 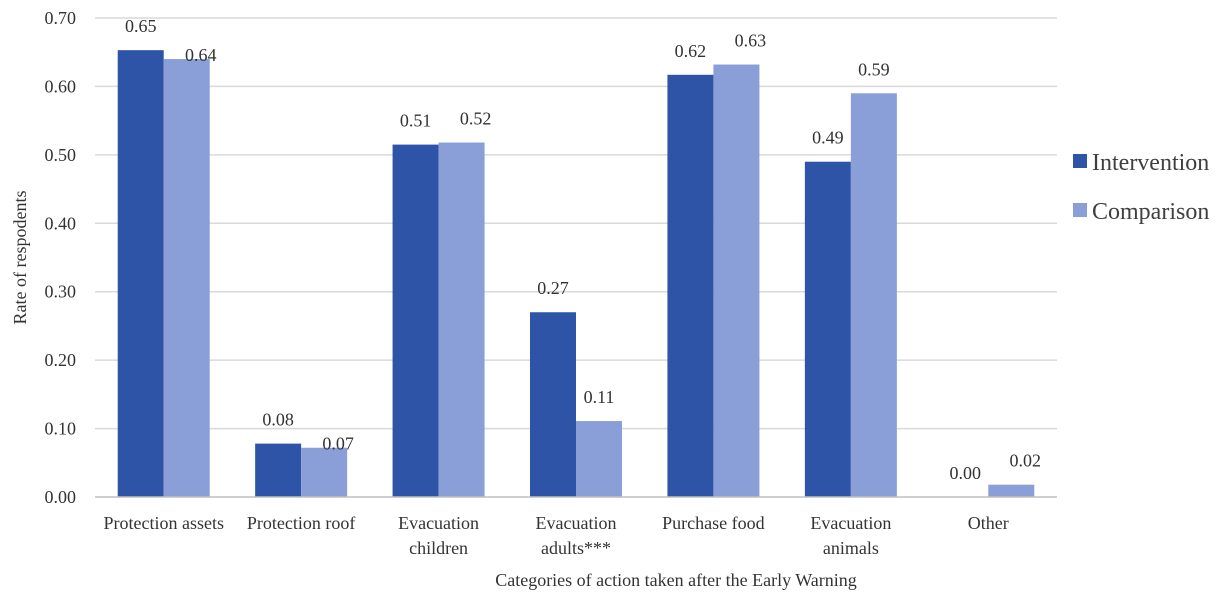 What do you see at coordinates (691, 51) in the screenshot?
I see `data-label-intervention: 0.62` at bounding box center [691, 51].